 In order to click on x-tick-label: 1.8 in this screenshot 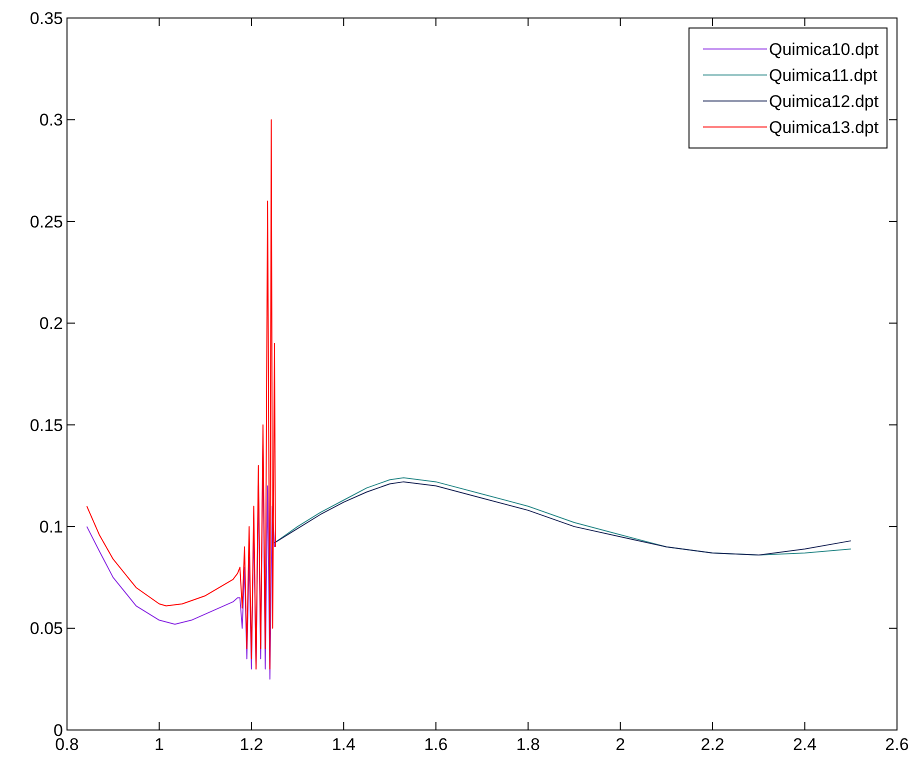, I will do `click(528, 744)`.